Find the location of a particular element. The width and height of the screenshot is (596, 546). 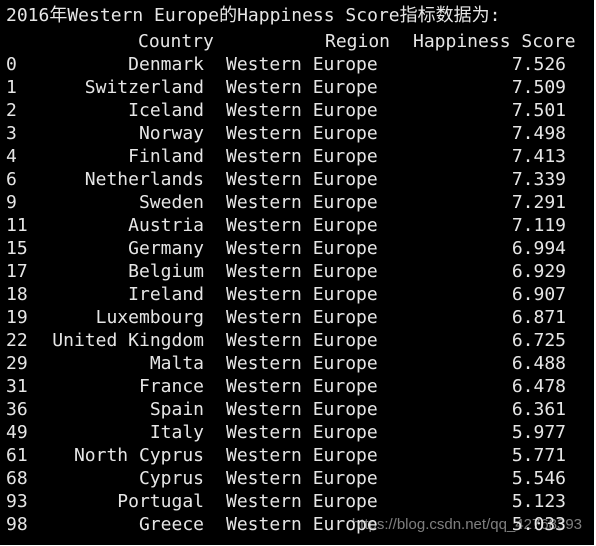

table-row: 93 Portugal Western Europe 5.123 is located at coordinates (297, 501).